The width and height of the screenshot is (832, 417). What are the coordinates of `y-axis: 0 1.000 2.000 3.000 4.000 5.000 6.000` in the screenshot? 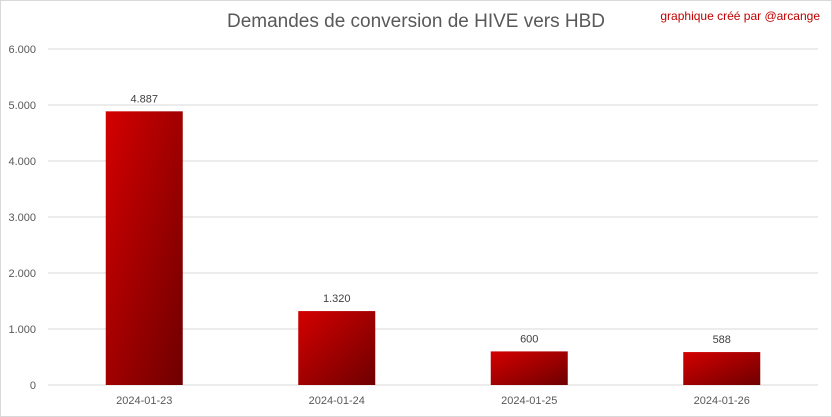 It's located at (22, 218).